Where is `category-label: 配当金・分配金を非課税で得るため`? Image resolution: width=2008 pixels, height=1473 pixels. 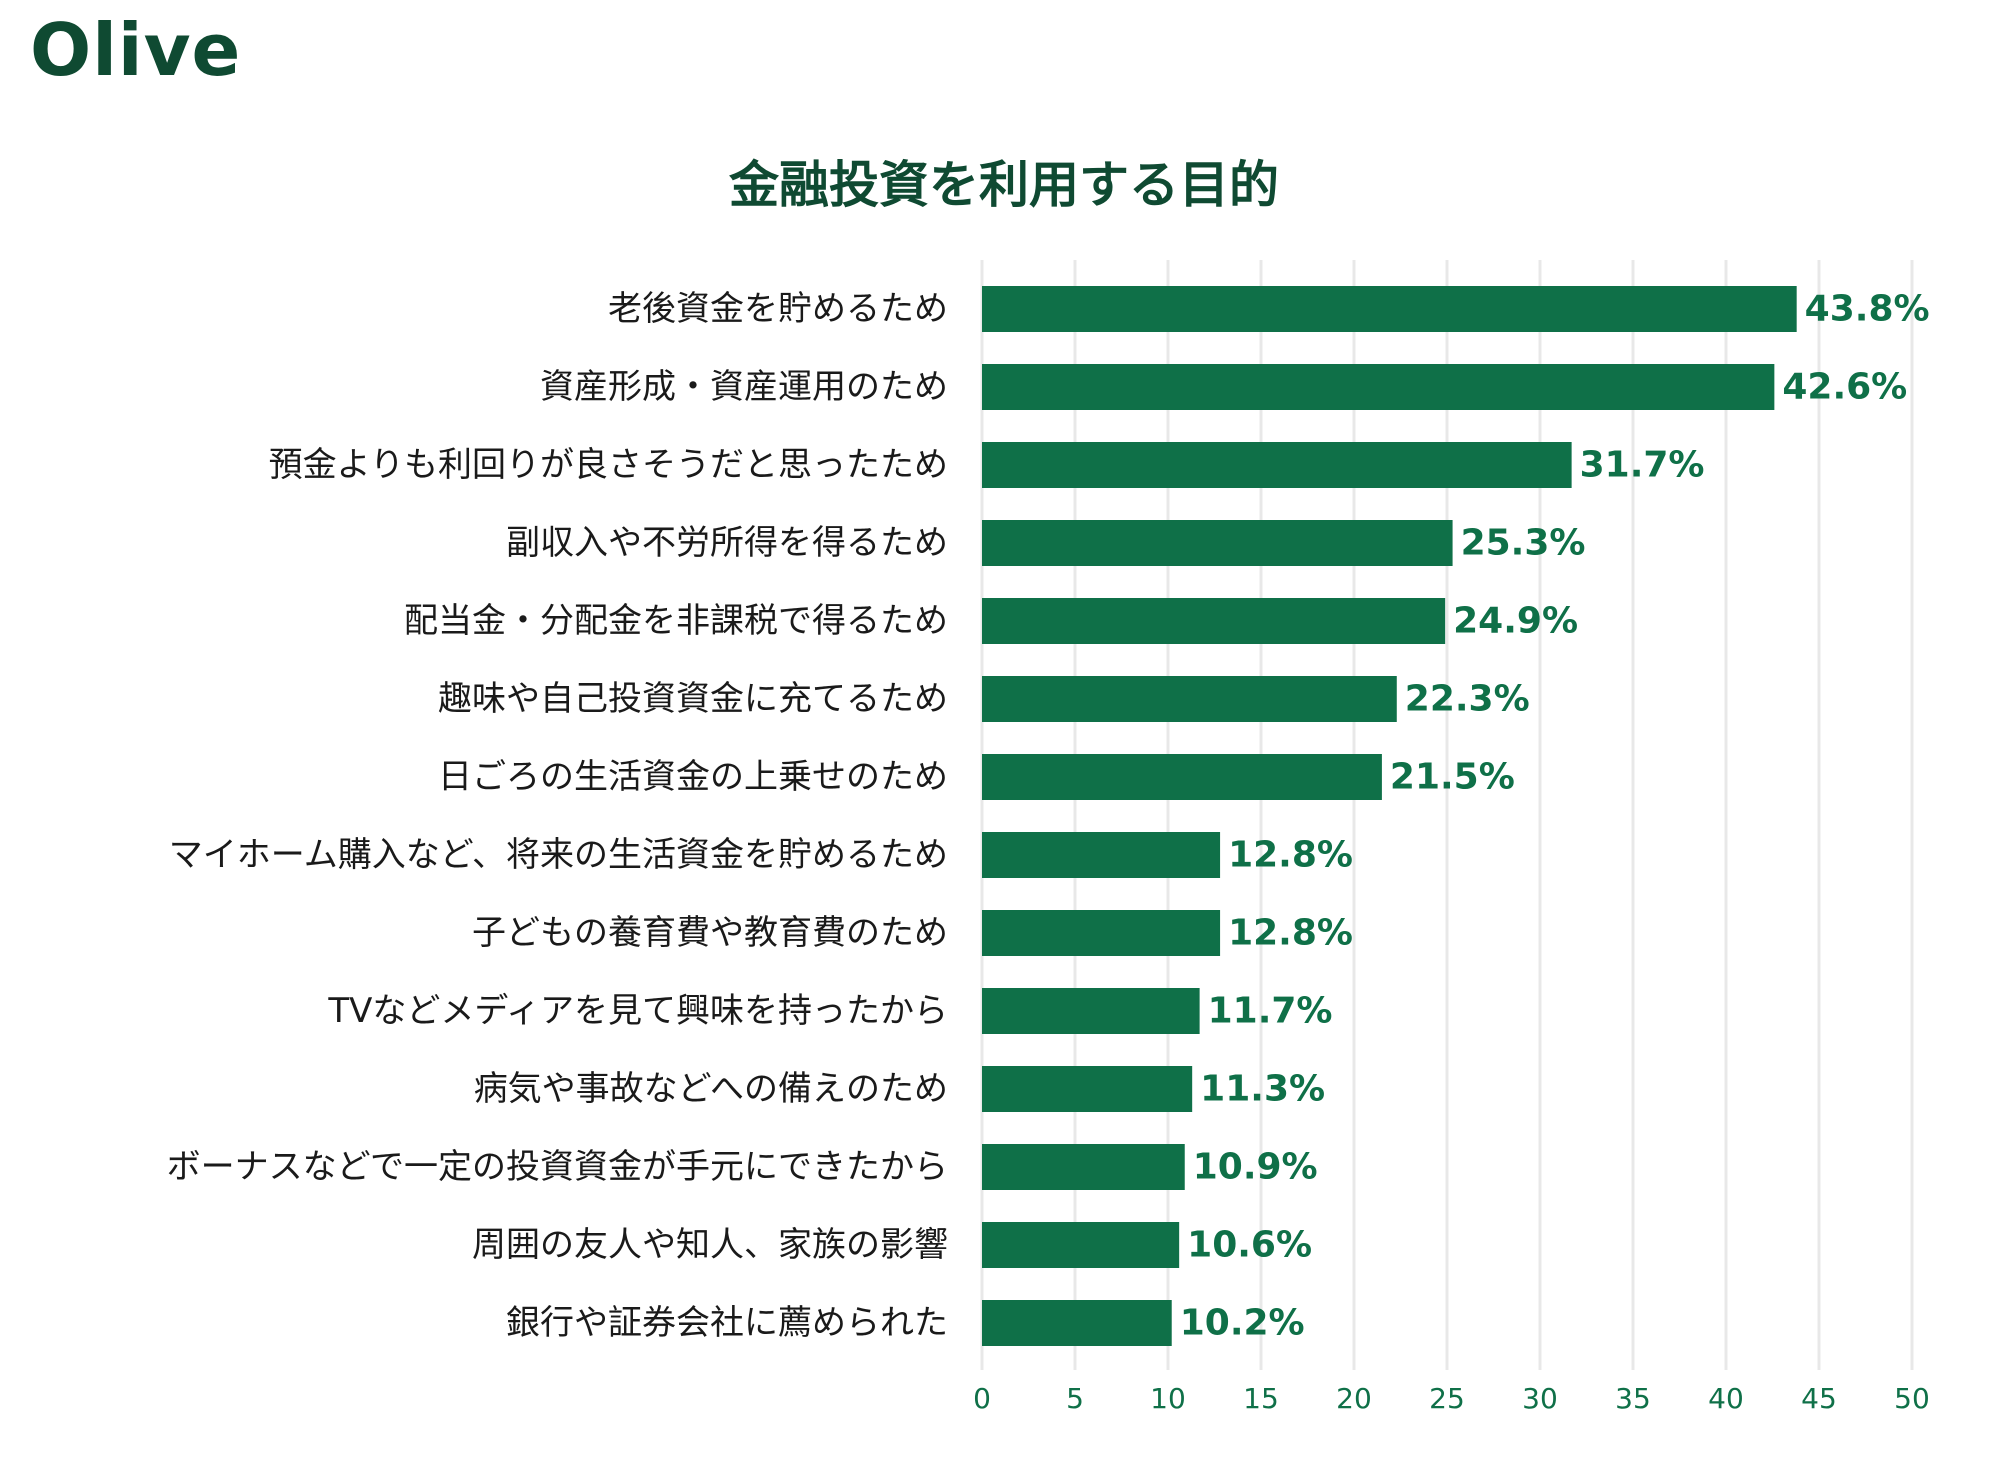
category-label: 配当金・分配金を非課税で得るため is located at coordinates (676, 621).